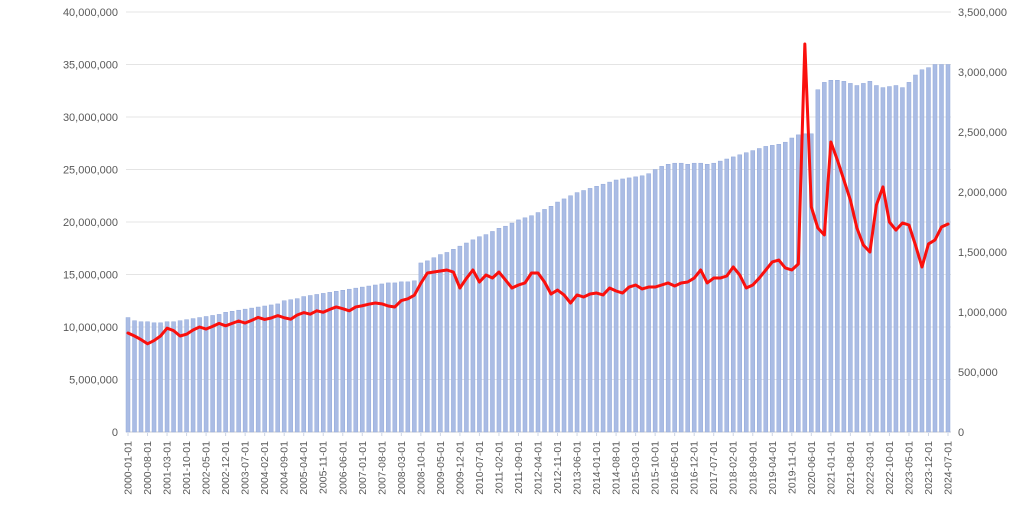  Describe the element at coordinates (982, 253) in the screenshot. I see `y-axis-label-right: 1,500,000` at that location.